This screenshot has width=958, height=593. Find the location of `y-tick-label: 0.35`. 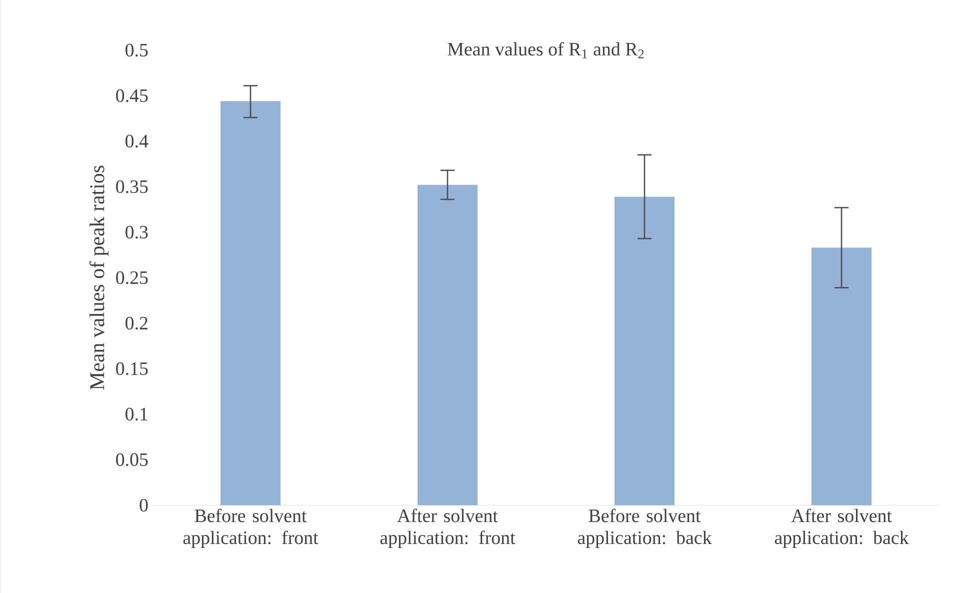

y-tick-label: 0.35 is located at coordinates (132, 186).